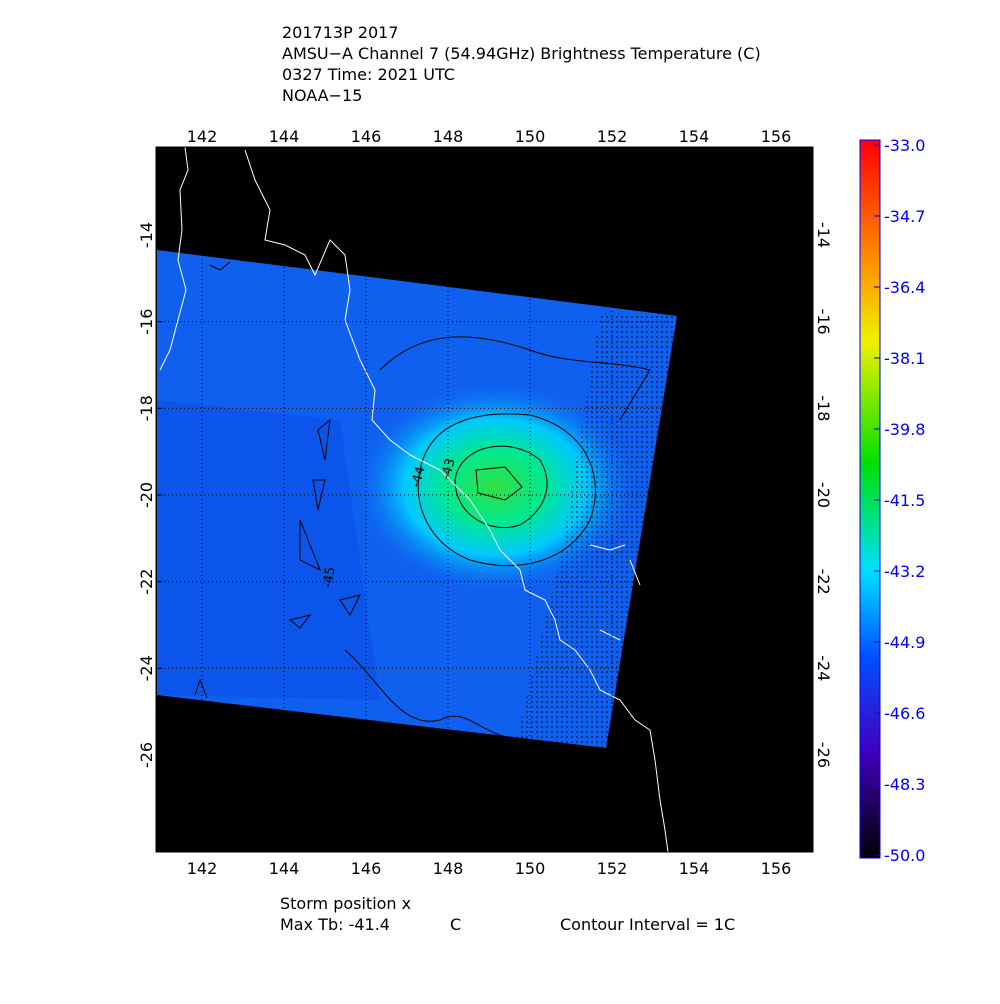  What do you see at coordinates (904, 784) in the screenshot?
I see `colorbar-label: -48.3` at bounding box center [904, 784].